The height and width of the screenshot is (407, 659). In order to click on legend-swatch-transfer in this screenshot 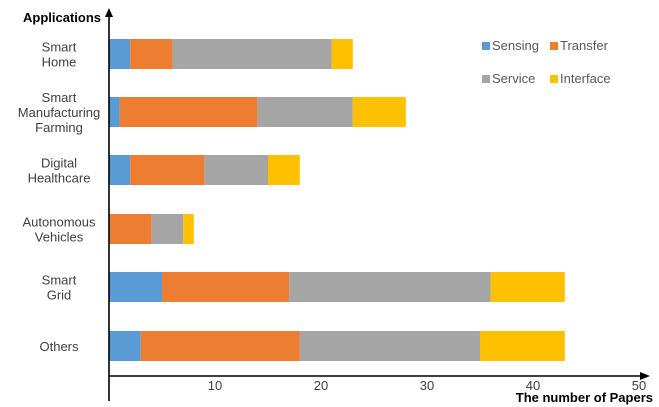, I will do `click(554, 46)`.